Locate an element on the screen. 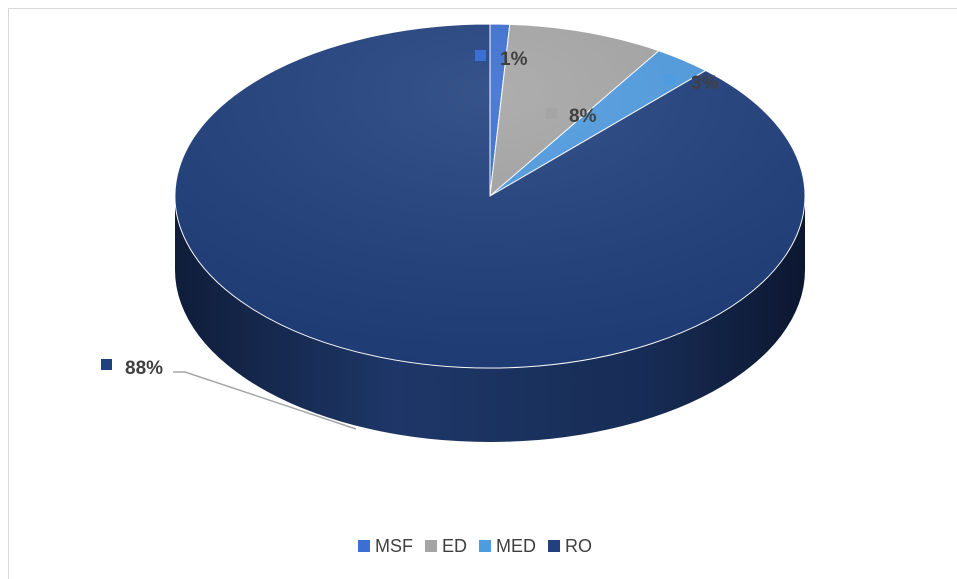 Image resolution: width=957 pixels, height=579 pixels. legend-label-msf: MSF is located at coordinates (394, 546).